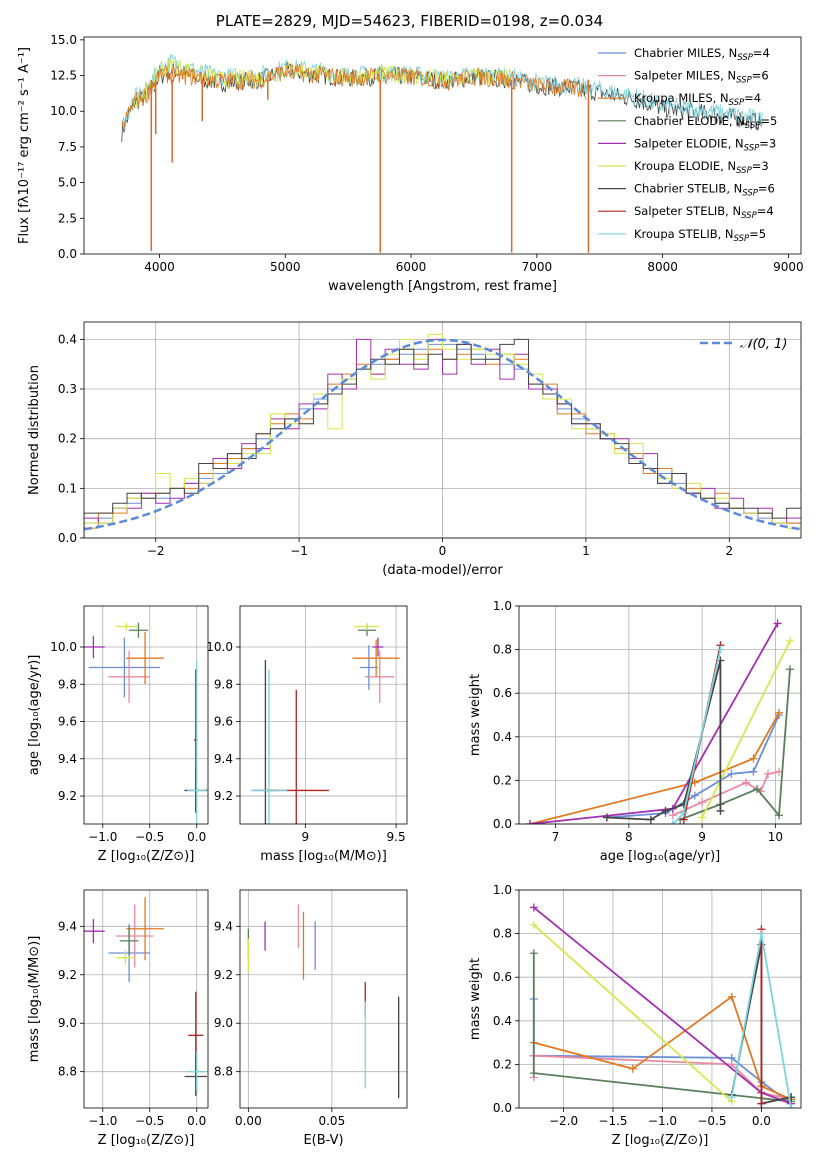 Image resolution: width=819 pixels, height=1170 pixels. What do you see at coordinates (67, 722) in the screenshot?
I see `y-tick-label: 9.6` at bounding box center [67, 722].